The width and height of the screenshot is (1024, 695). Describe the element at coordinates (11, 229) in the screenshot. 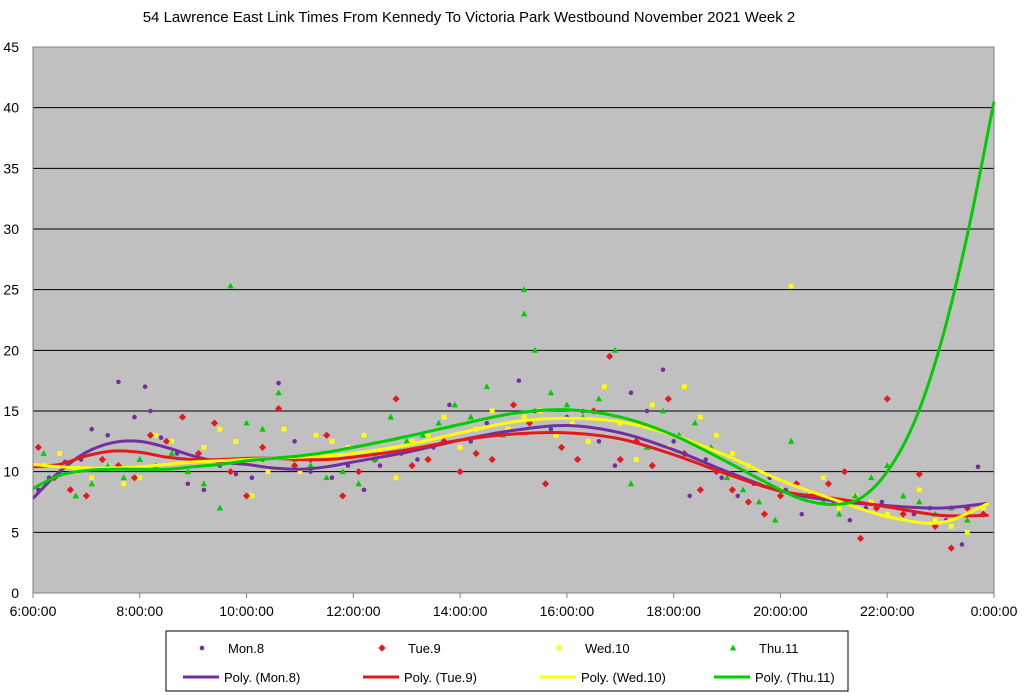

I see `y-tick-label: 30` at that location.